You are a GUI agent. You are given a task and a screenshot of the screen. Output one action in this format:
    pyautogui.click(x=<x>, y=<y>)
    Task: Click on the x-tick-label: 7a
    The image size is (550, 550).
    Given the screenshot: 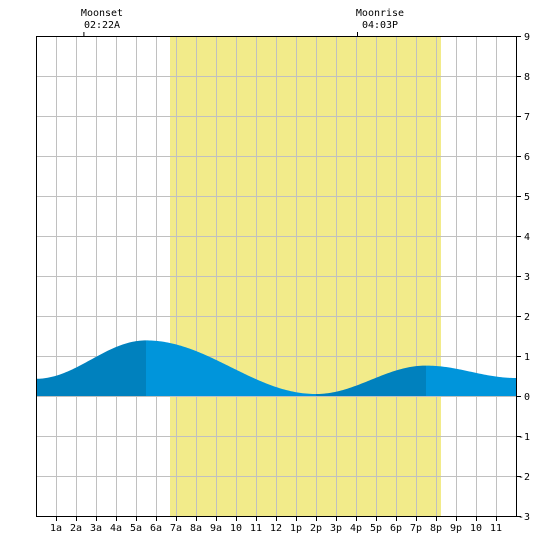 What is the action you would take?
    pyautogui.click(x=176, y=528)
    